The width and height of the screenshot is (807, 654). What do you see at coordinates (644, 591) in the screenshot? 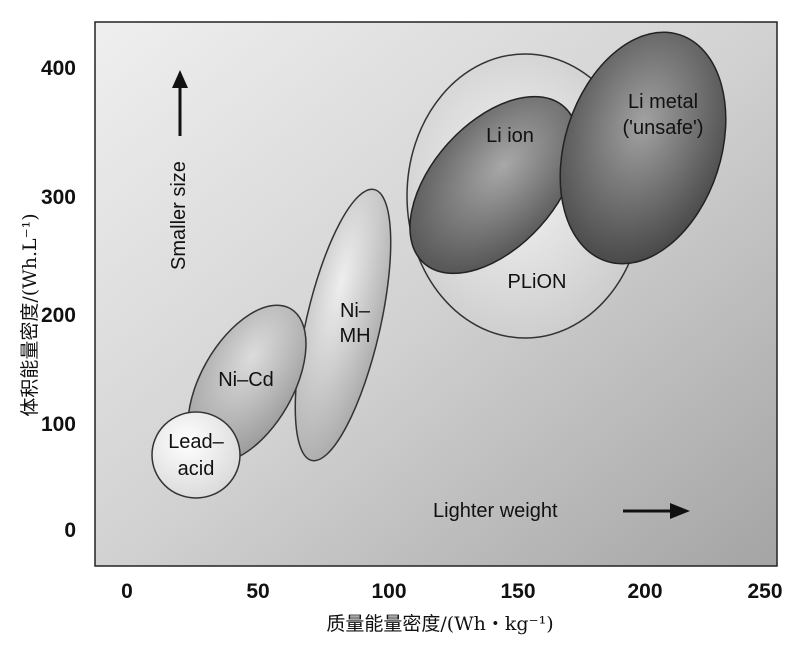
I see `x-tick-label: 200` at bounding box center [644, 591].